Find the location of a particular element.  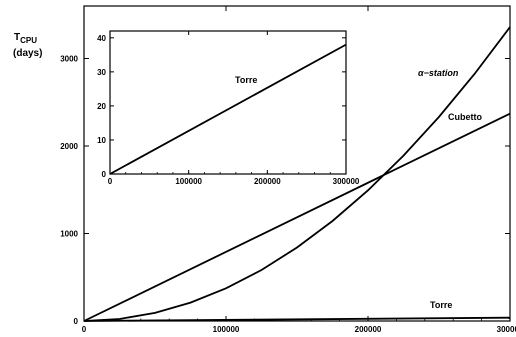

inset-y-tick-label: 0 is located at coordinates (104, 174).